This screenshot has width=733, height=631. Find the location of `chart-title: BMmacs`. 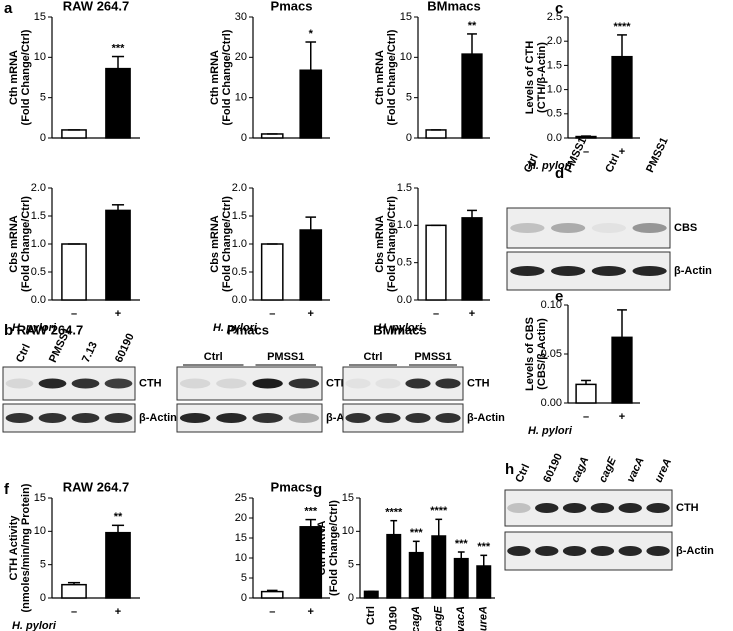

chart-title: BMmacs is located at coordinates (453, 6).